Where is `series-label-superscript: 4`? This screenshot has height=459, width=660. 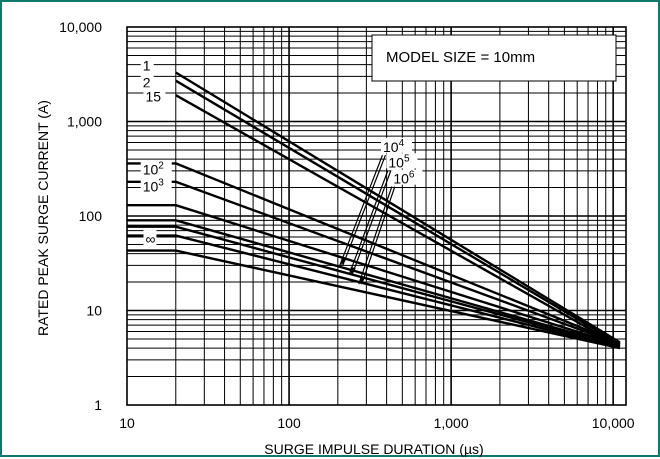 series-label-superscript: 4 is located at coordinates (402, 143).